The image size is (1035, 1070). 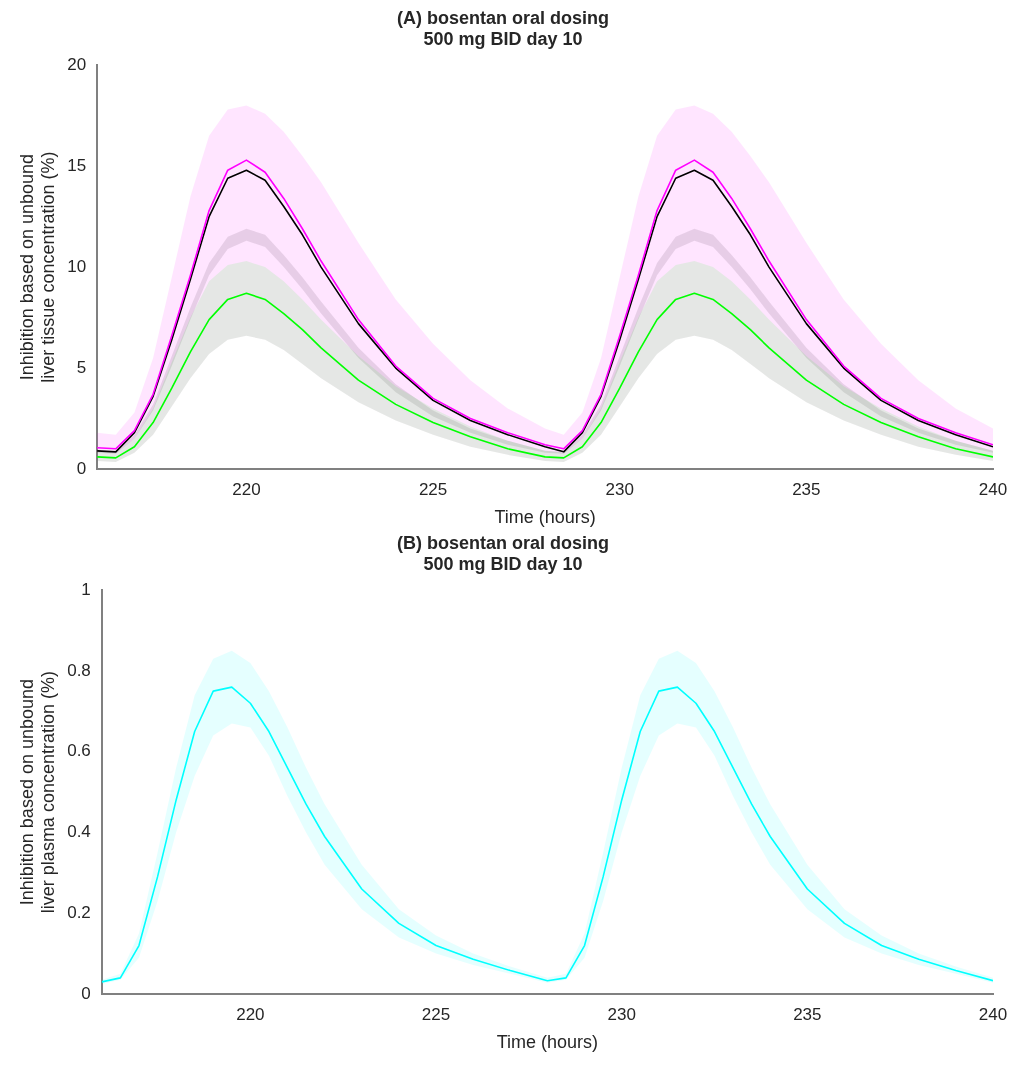 I want to click on y-tick-label: 15, so click(x=77, y=165).